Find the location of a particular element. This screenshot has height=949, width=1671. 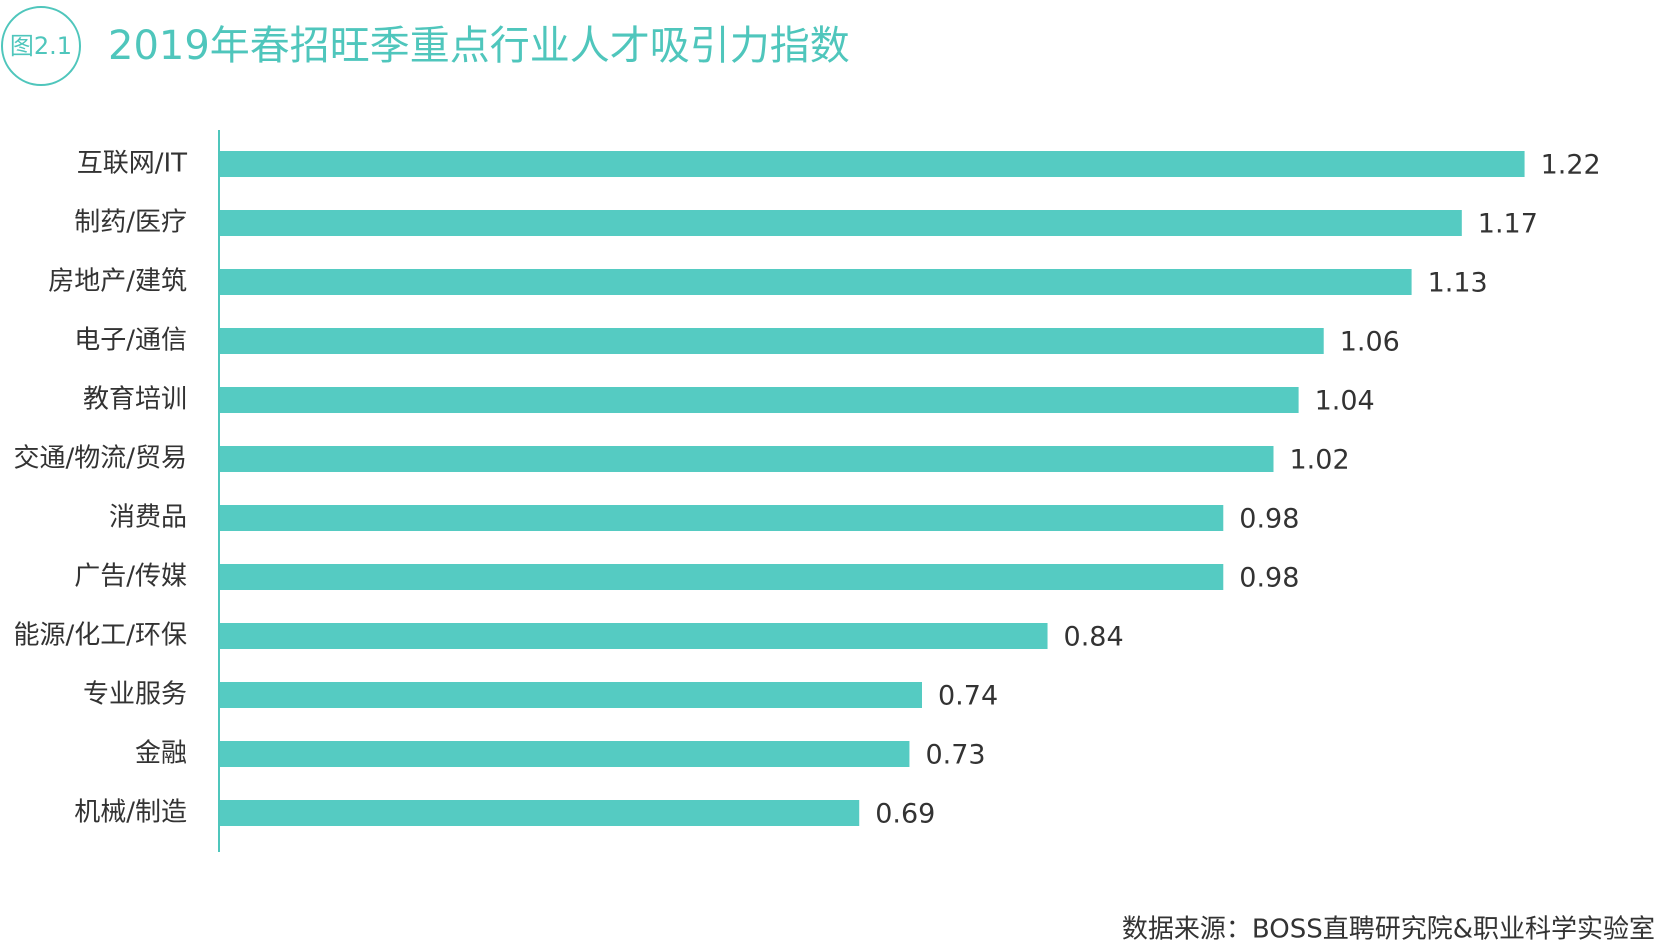

value-label: 0.73 is located at coordinates (955, 755).